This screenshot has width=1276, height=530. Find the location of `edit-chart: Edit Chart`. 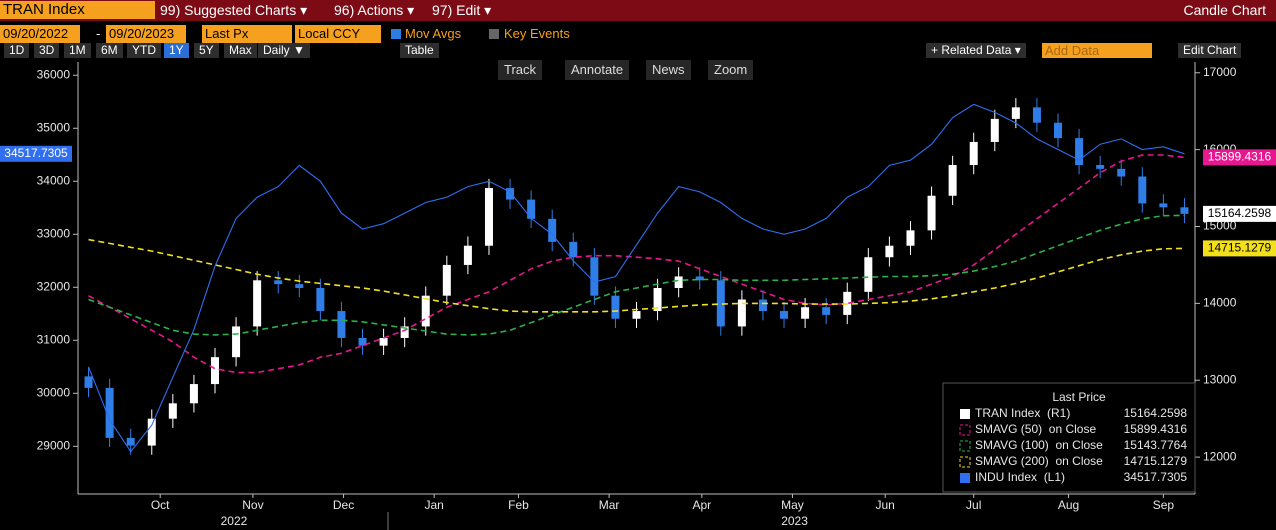

edit-chart: Edit Chart is located at coordinates (1210, 50).